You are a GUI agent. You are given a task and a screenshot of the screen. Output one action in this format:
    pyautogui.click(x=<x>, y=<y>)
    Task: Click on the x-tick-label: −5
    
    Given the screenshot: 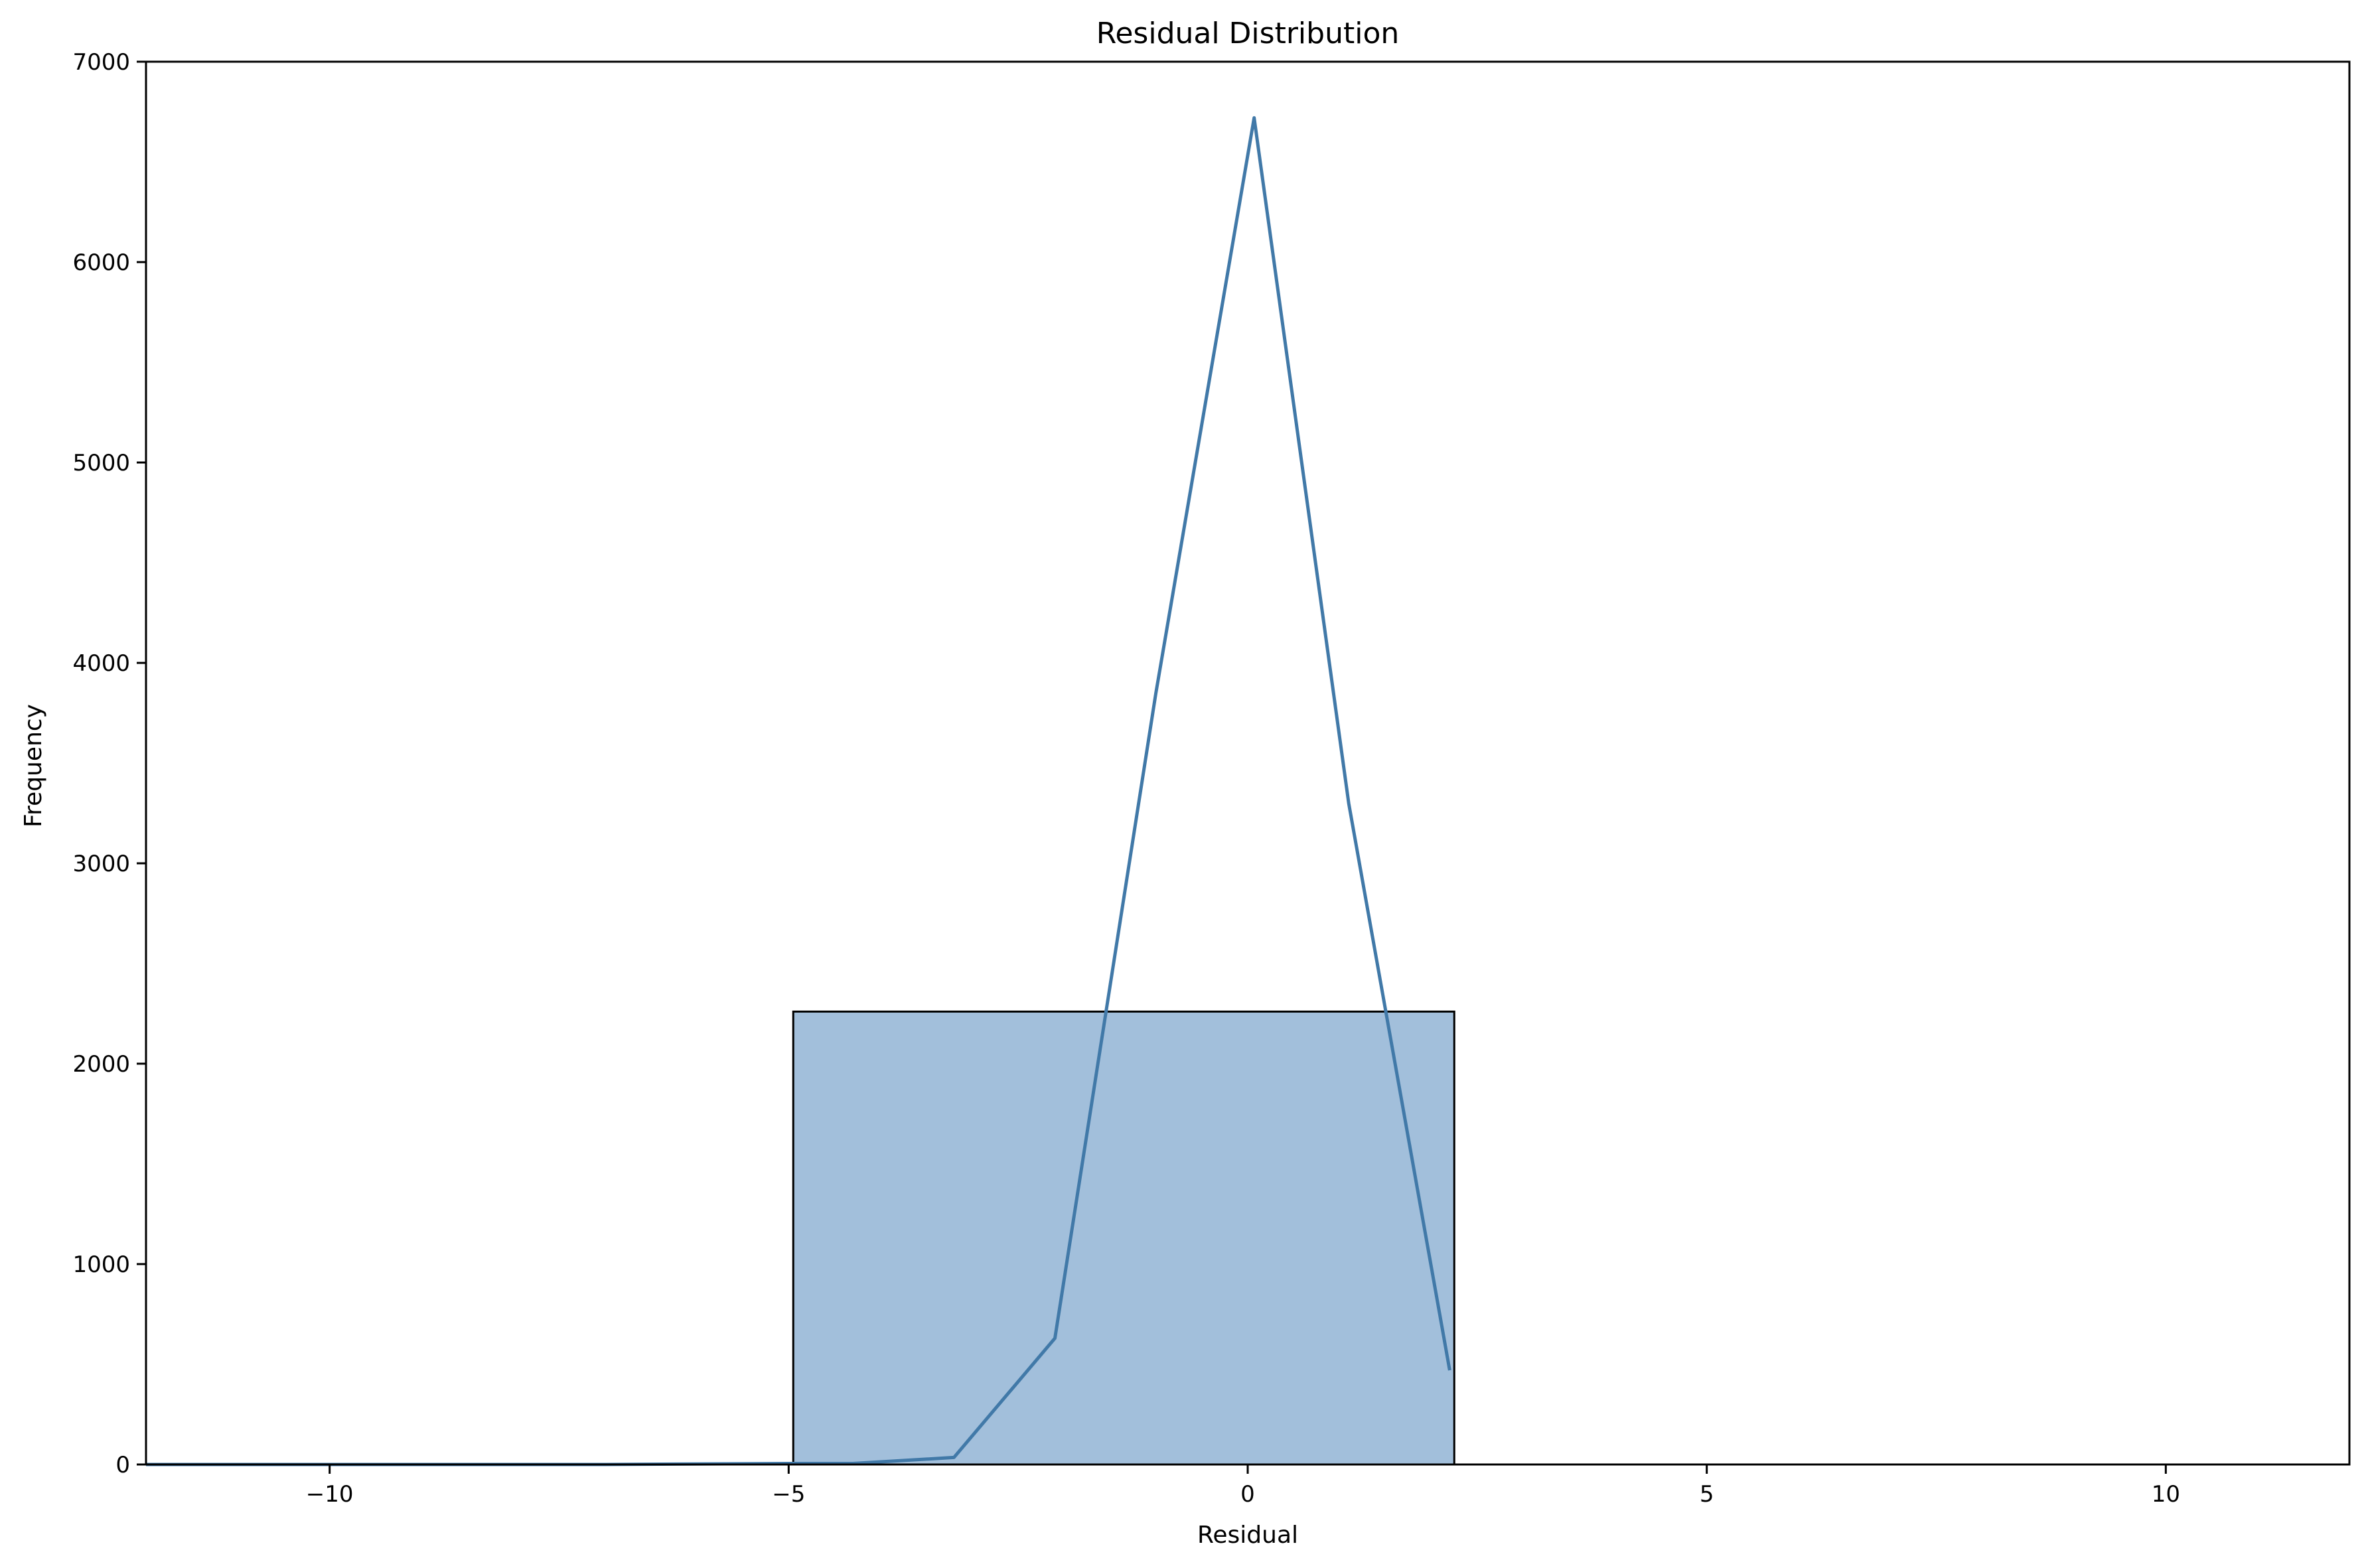 What is the action you would take?
    pyautogui.click(x=788, y=1494)
    